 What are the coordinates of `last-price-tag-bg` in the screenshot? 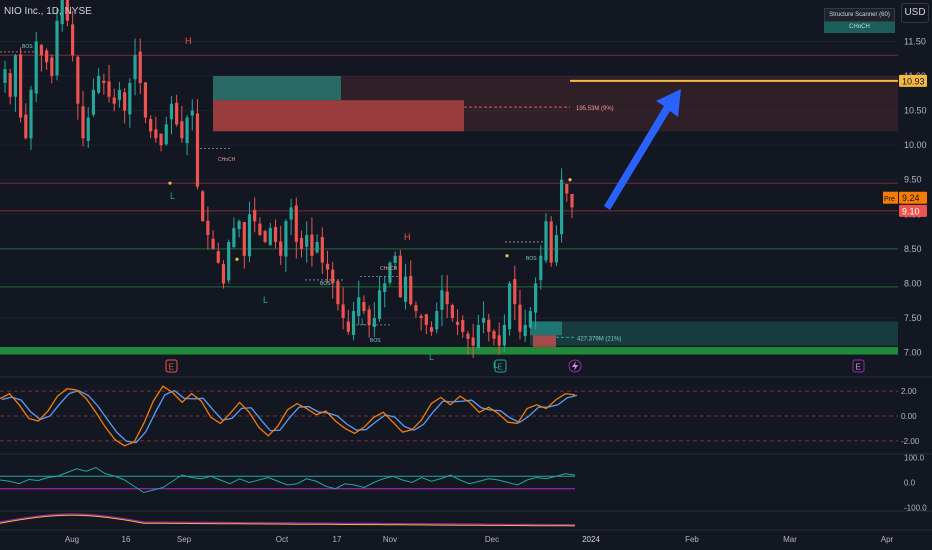 It's located at (913, 210).